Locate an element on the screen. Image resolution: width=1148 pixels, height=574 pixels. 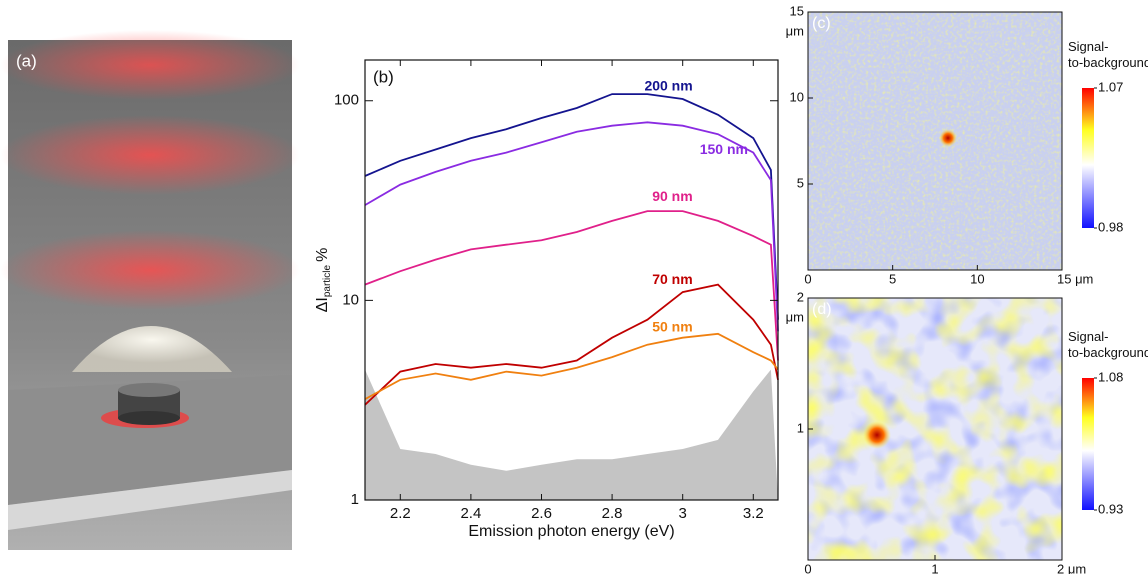
colorbar-tick-label: 1.08 is located at coordinates (1110, 376).